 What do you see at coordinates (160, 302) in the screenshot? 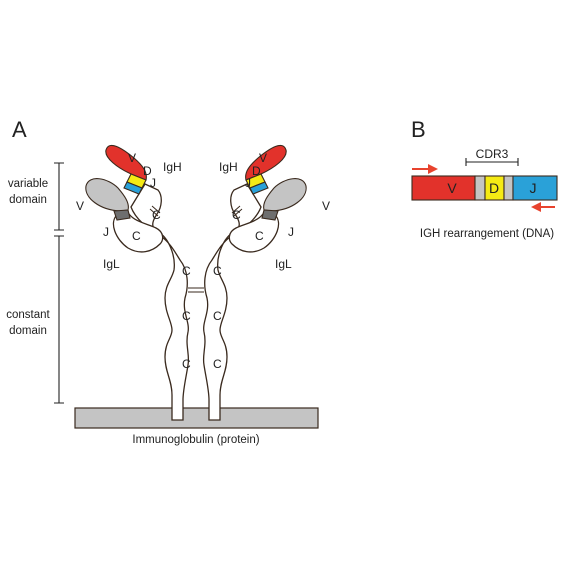
I see `left-heavy-chain` at bounding box center [160, 302].